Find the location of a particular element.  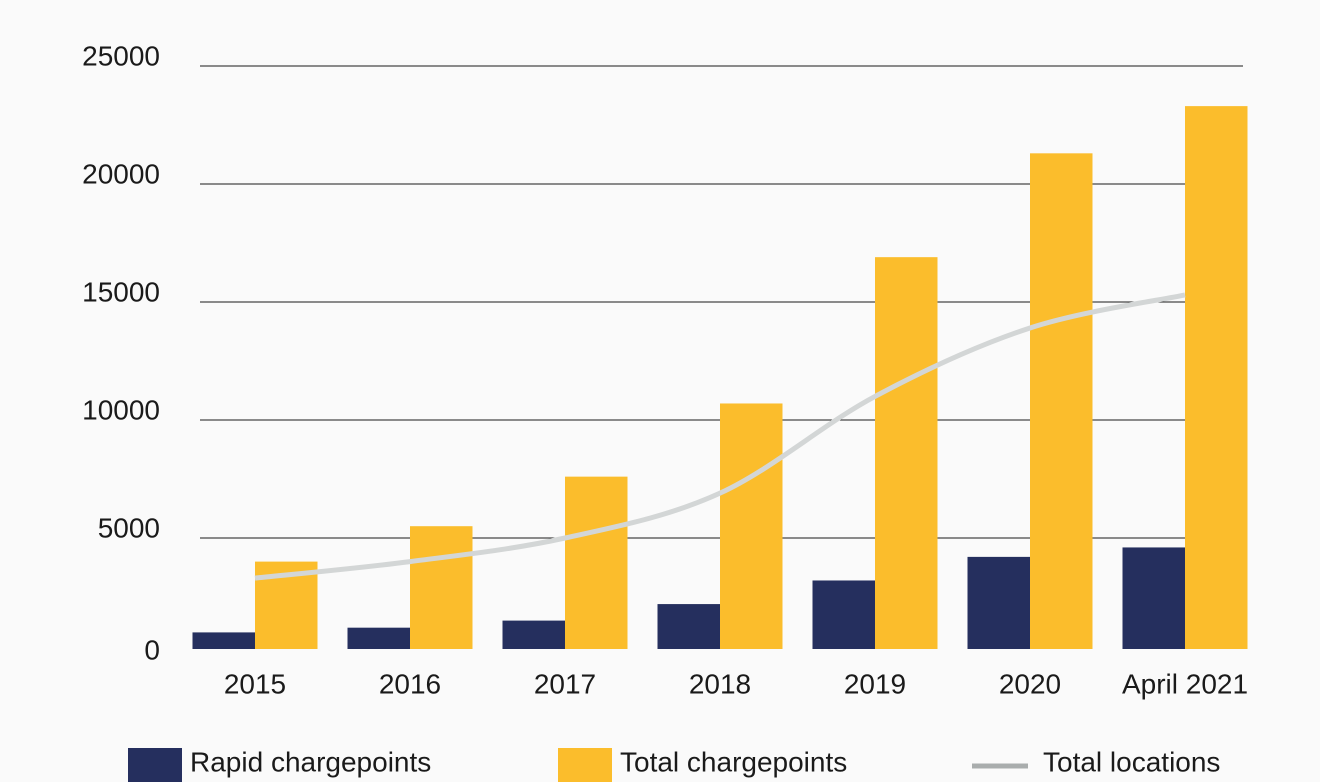

x-tick-label: 2019 is located at coordinates (875, 683).